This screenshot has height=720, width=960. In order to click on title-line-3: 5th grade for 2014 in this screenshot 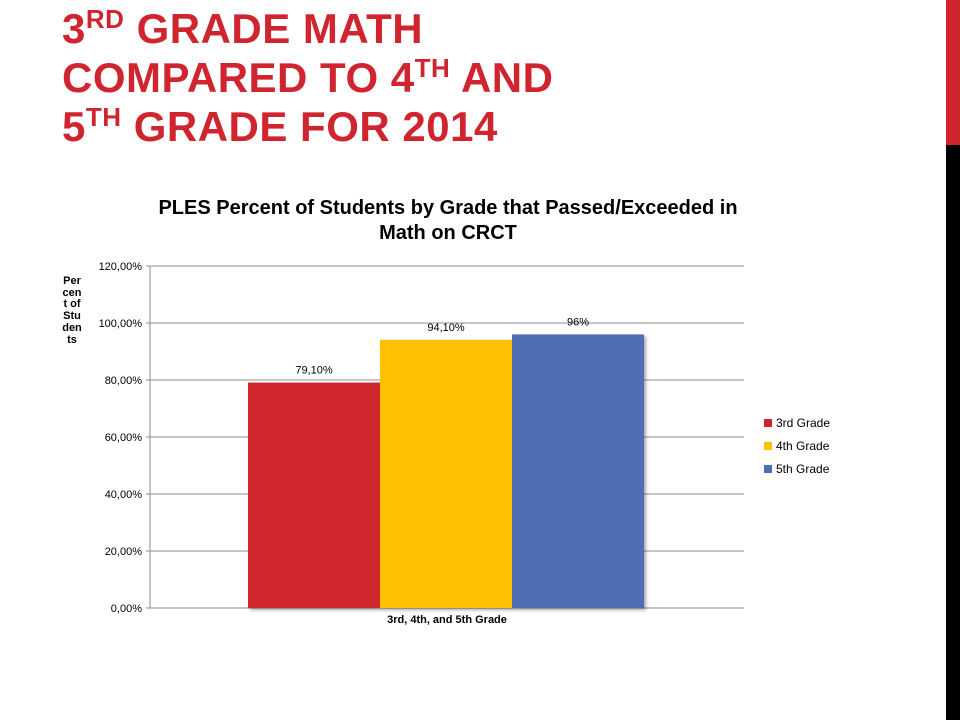, I will do `click(280, 126)`.